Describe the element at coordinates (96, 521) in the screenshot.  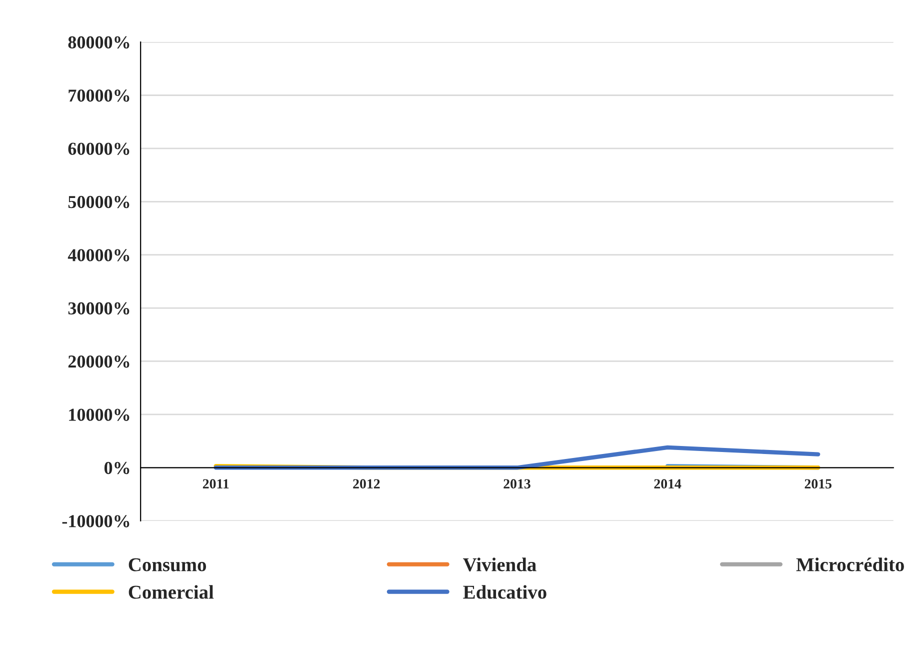
I see `y-tick-label: -10000%` at that location.